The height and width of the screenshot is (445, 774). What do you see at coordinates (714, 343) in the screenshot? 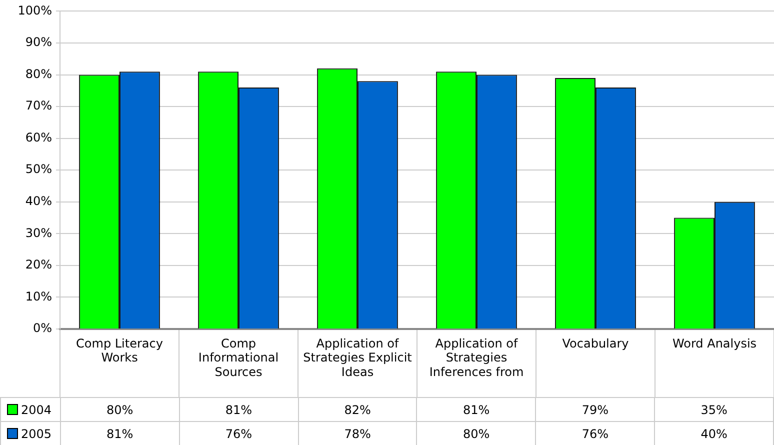
I see `x-tick-label: Word Analysis` at bounding box center [714, 343].